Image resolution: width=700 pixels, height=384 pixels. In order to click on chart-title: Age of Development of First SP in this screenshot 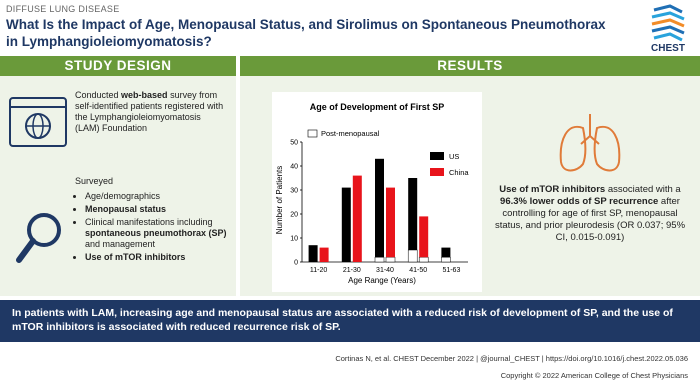, I will do `click(377, 107)`.